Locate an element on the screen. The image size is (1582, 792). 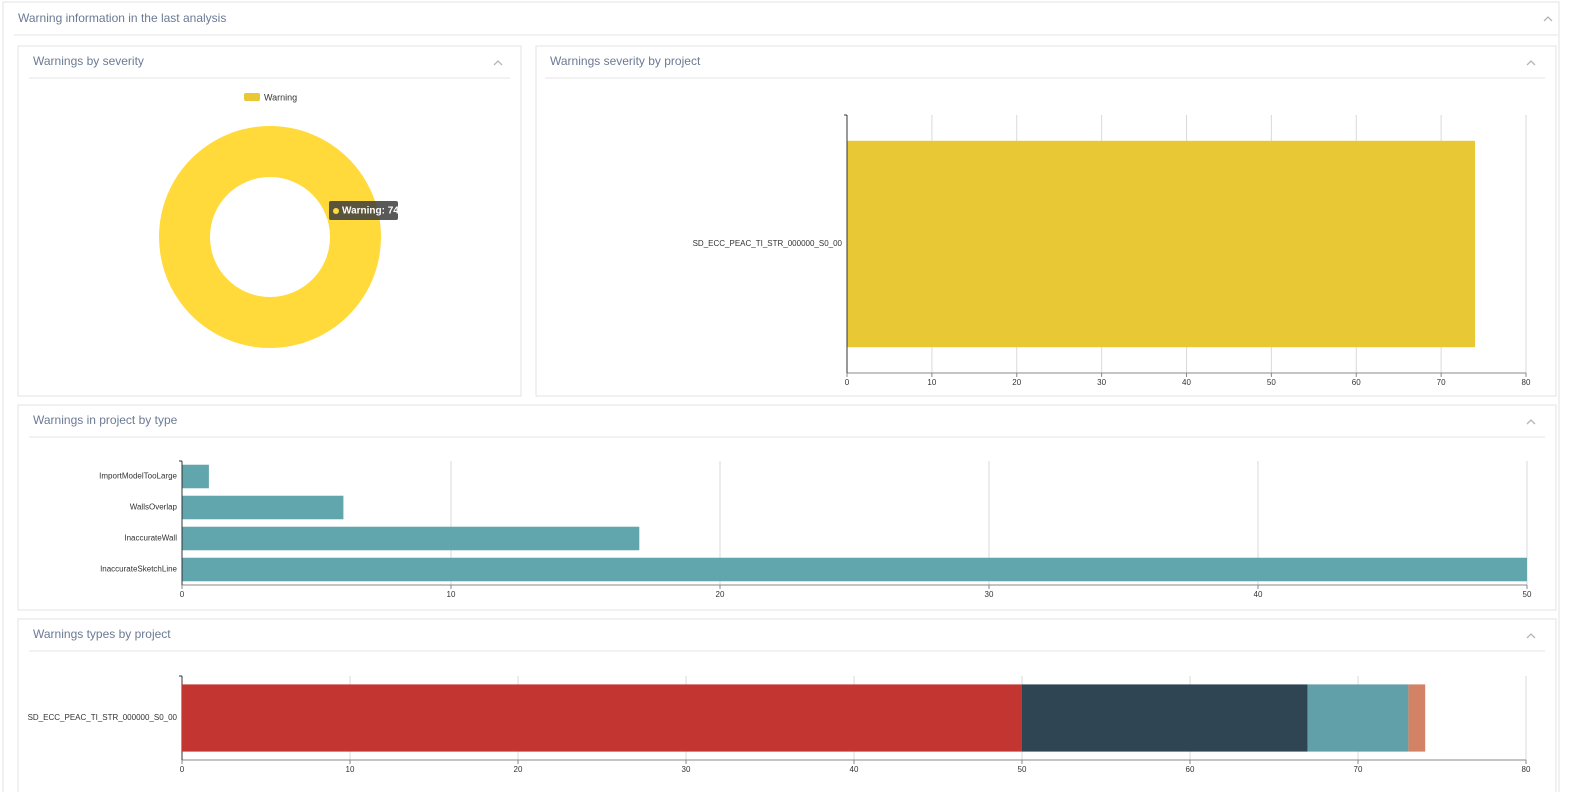
legend-label: Warning is located at coordinates (280, 97).